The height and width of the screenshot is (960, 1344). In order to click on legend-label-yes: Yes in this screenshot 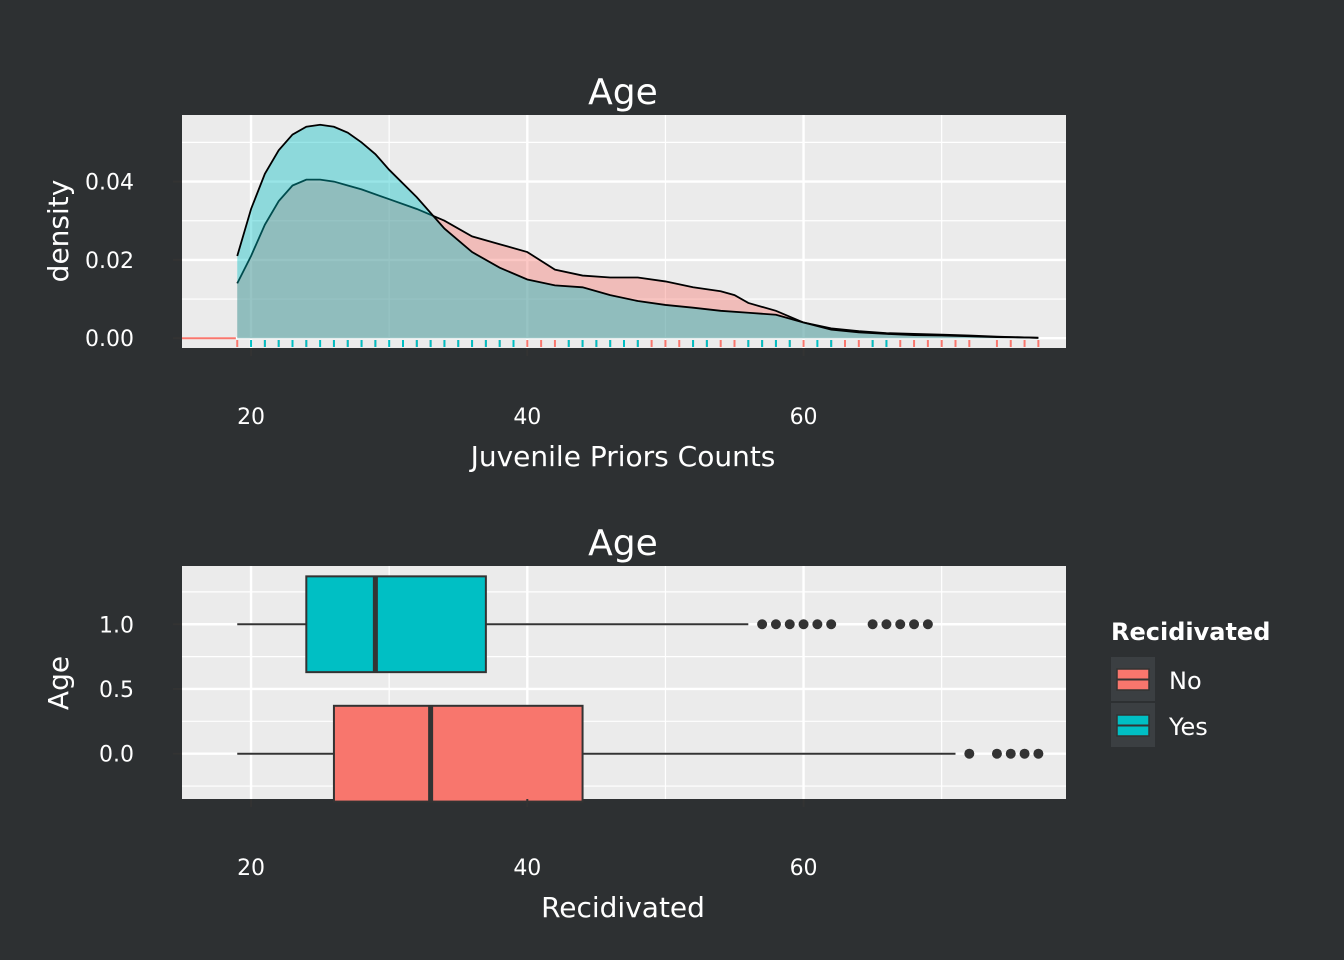, I will do `click(1188, 727)`.